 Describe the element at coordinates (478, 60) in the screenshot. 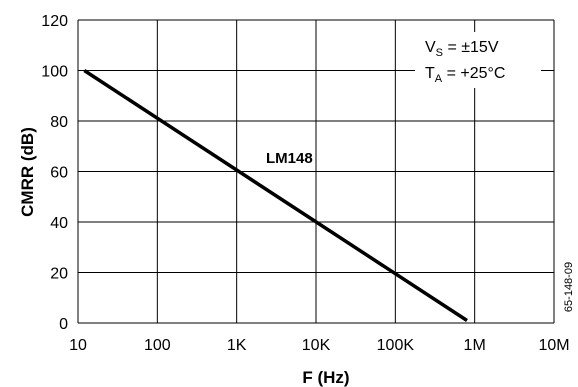

I see `conditions-box` at that location.